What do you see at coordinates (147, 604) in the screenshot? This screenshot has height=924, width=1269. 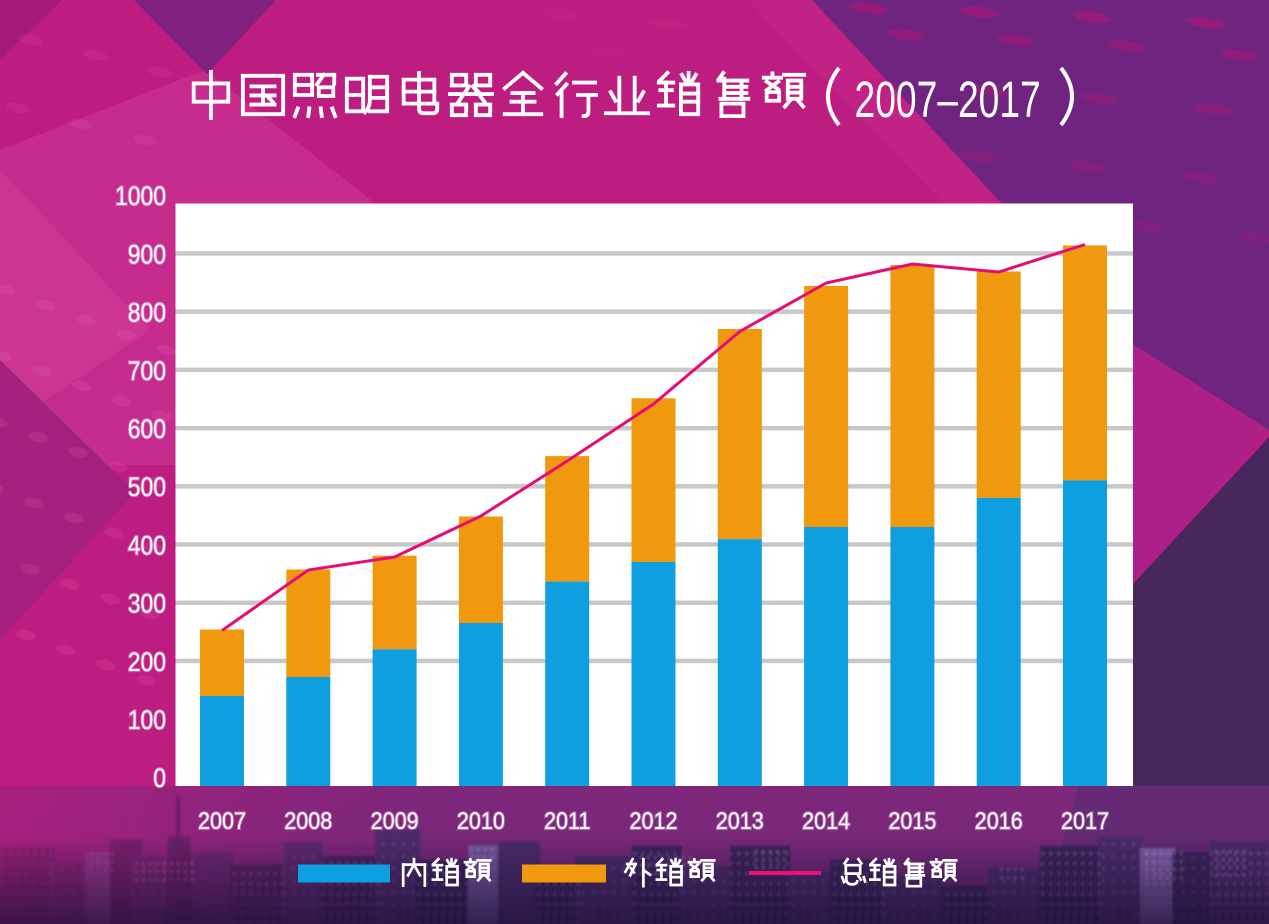 I see `svg-text: 300` at bounding box center [147, 604].